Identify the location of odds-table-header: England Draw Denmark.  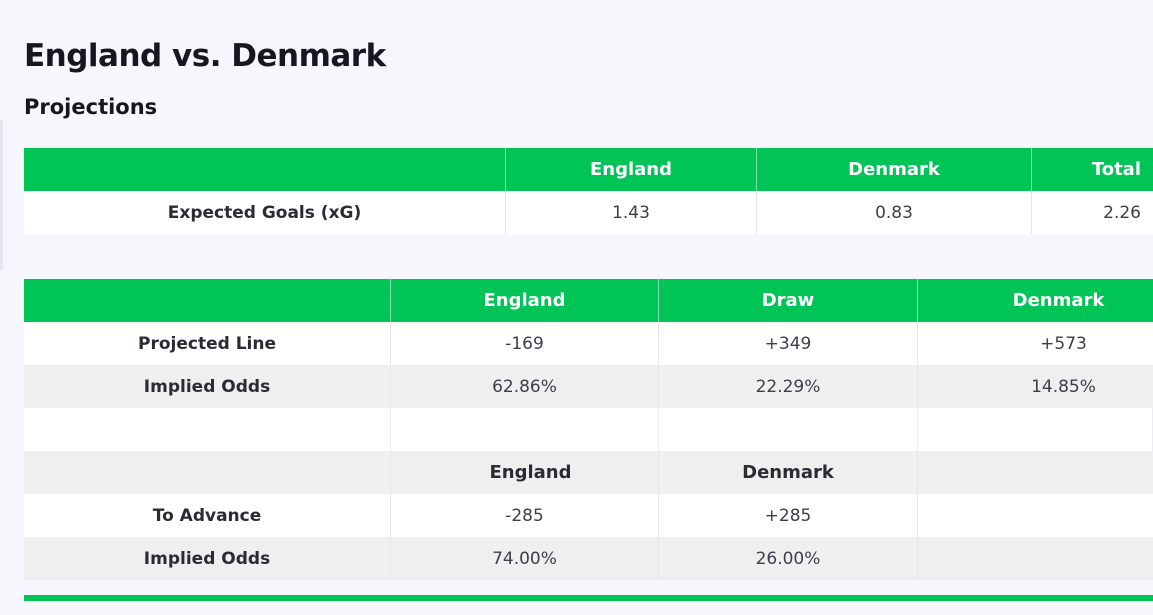
(588, 300).